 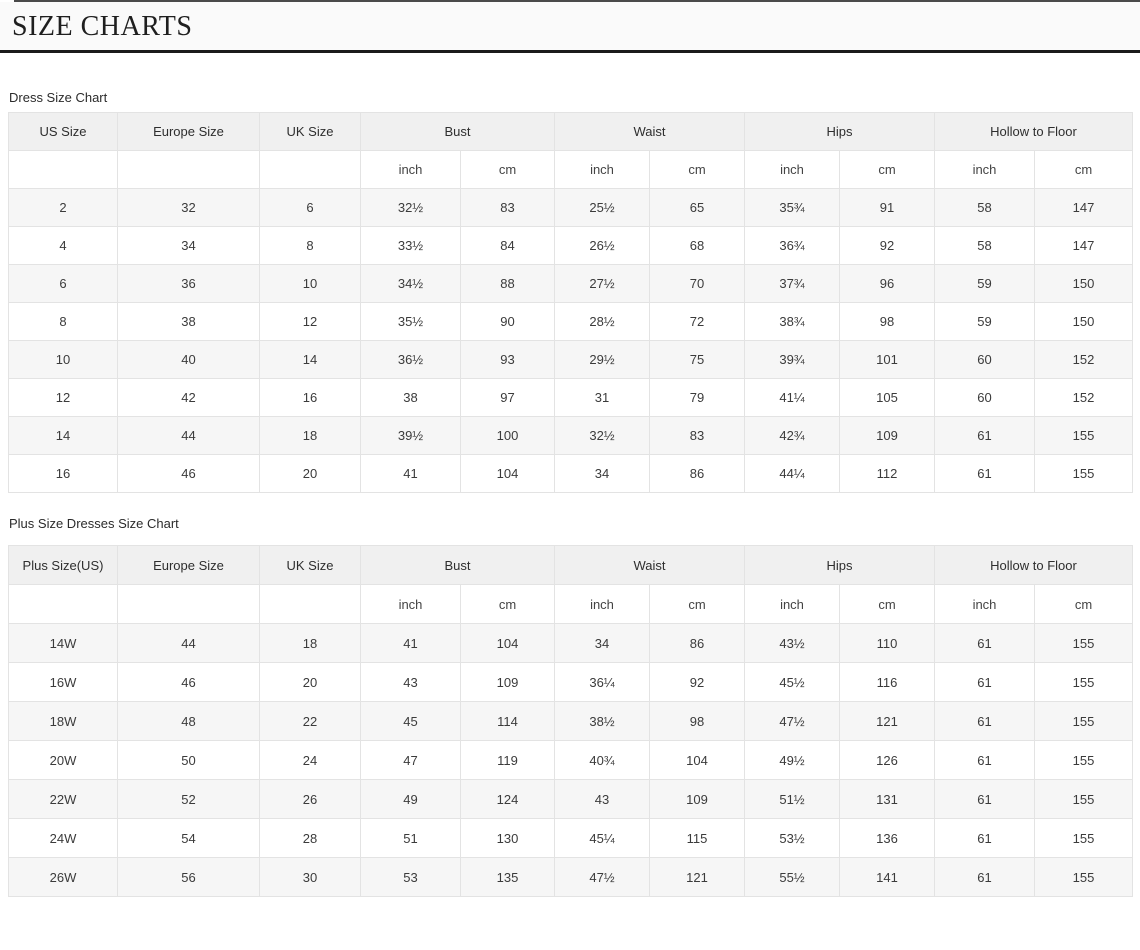 I want to click on table-cell: 44¼, so click(x=792, y=473).